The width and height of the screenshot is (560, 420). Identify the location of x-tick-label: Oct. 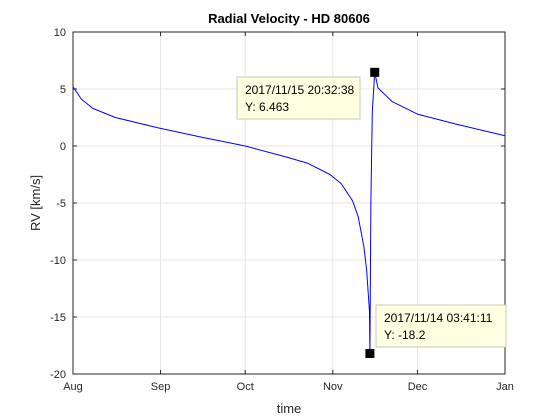
(245, 387).